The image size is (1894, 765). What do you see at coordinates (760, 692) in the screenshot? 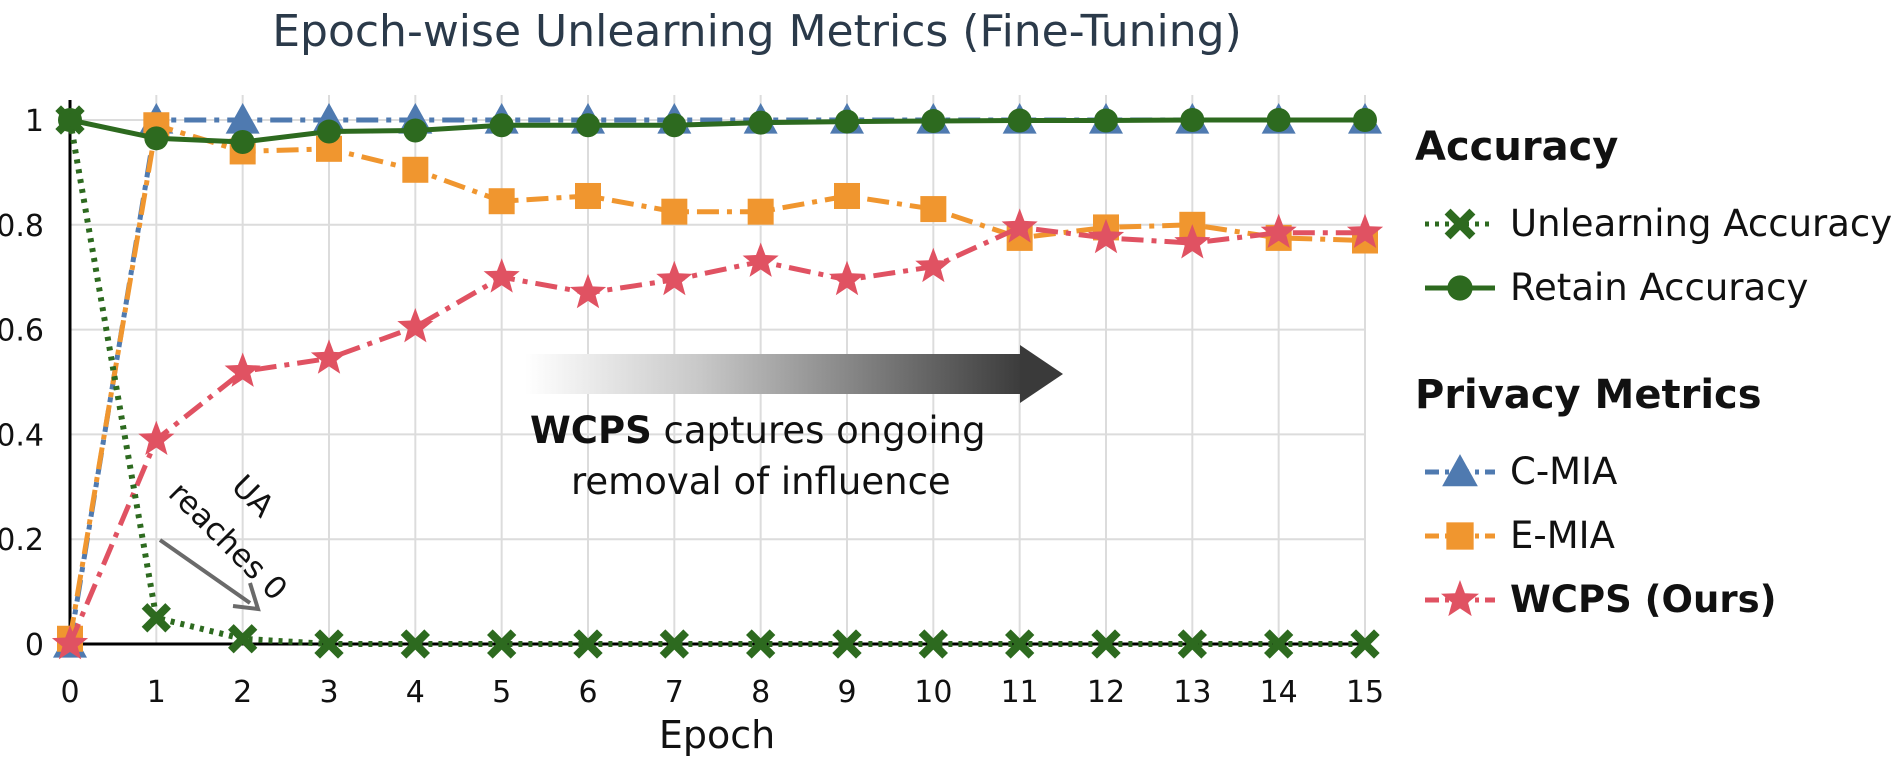
I see `x-tick-label: 8` at bounding box center [760, 692].